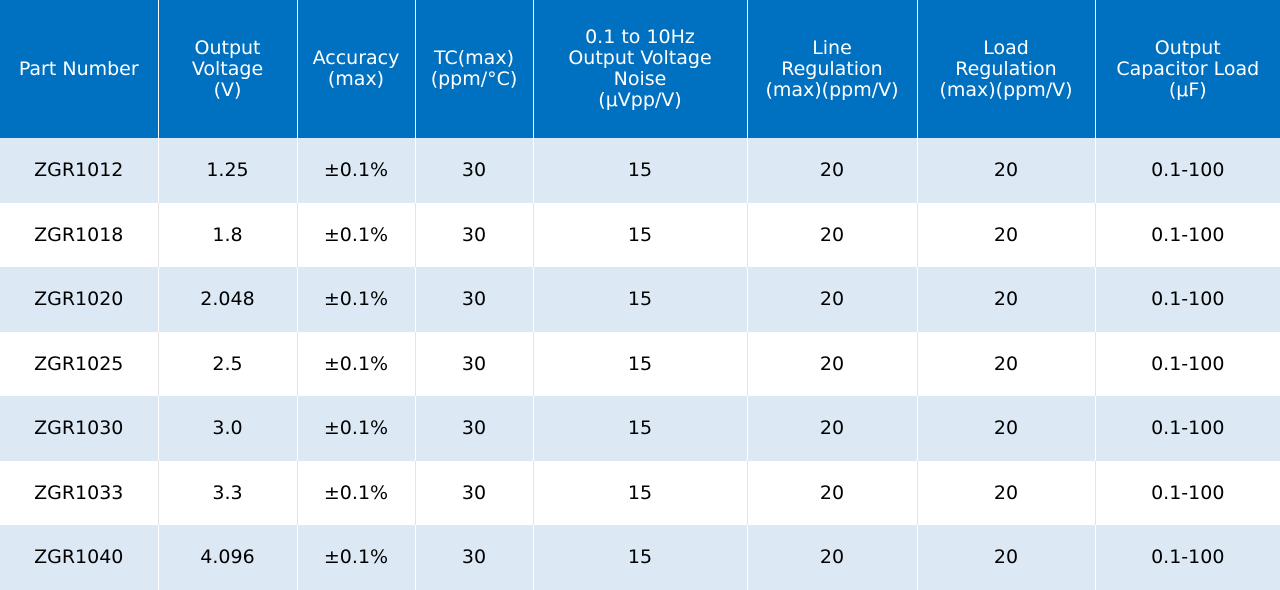 The height and width of the screenshot is (590, 1280). What do you see at coordinates (79, 234) in the screenshot?
I see `cell-part-number: ZGR1018` at bounding box center [79, 234].